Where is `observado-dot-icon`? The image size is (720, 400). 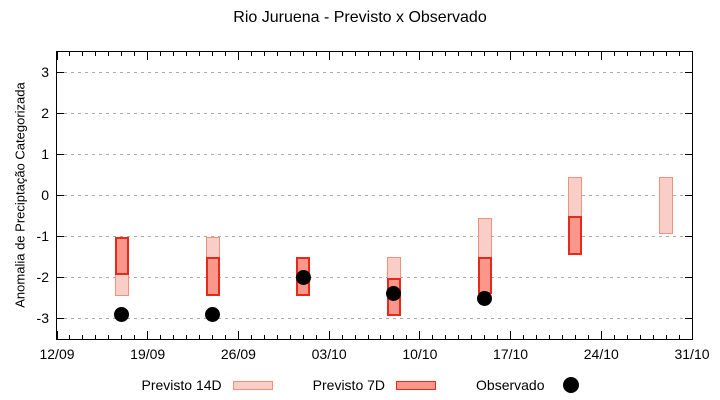
observado-dot-icon is located at coordinates (570, 385).